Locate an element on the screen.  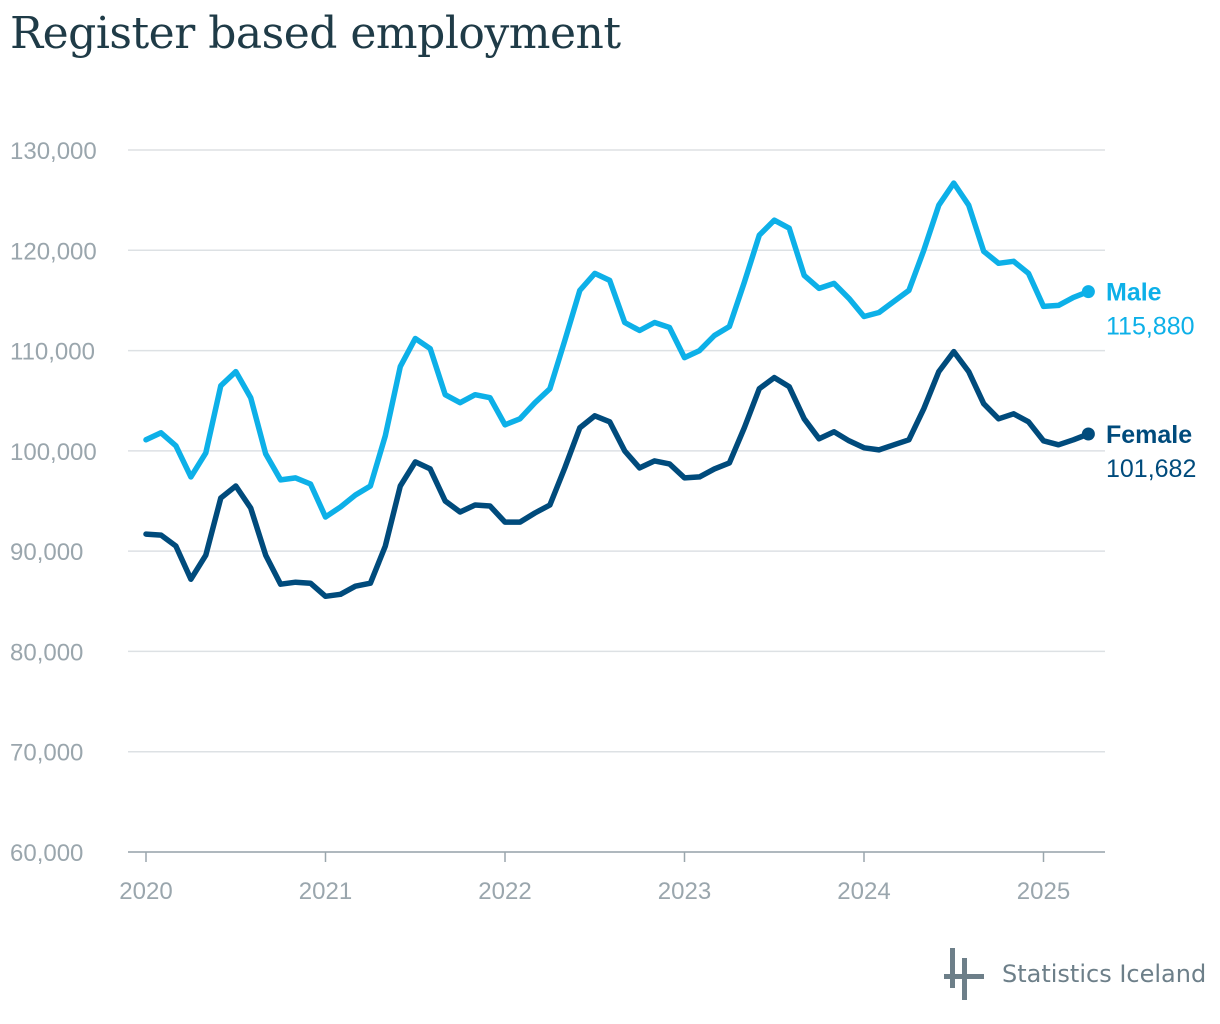
series-end-value-male: 115,880 is located at coordinates (1150, 327).